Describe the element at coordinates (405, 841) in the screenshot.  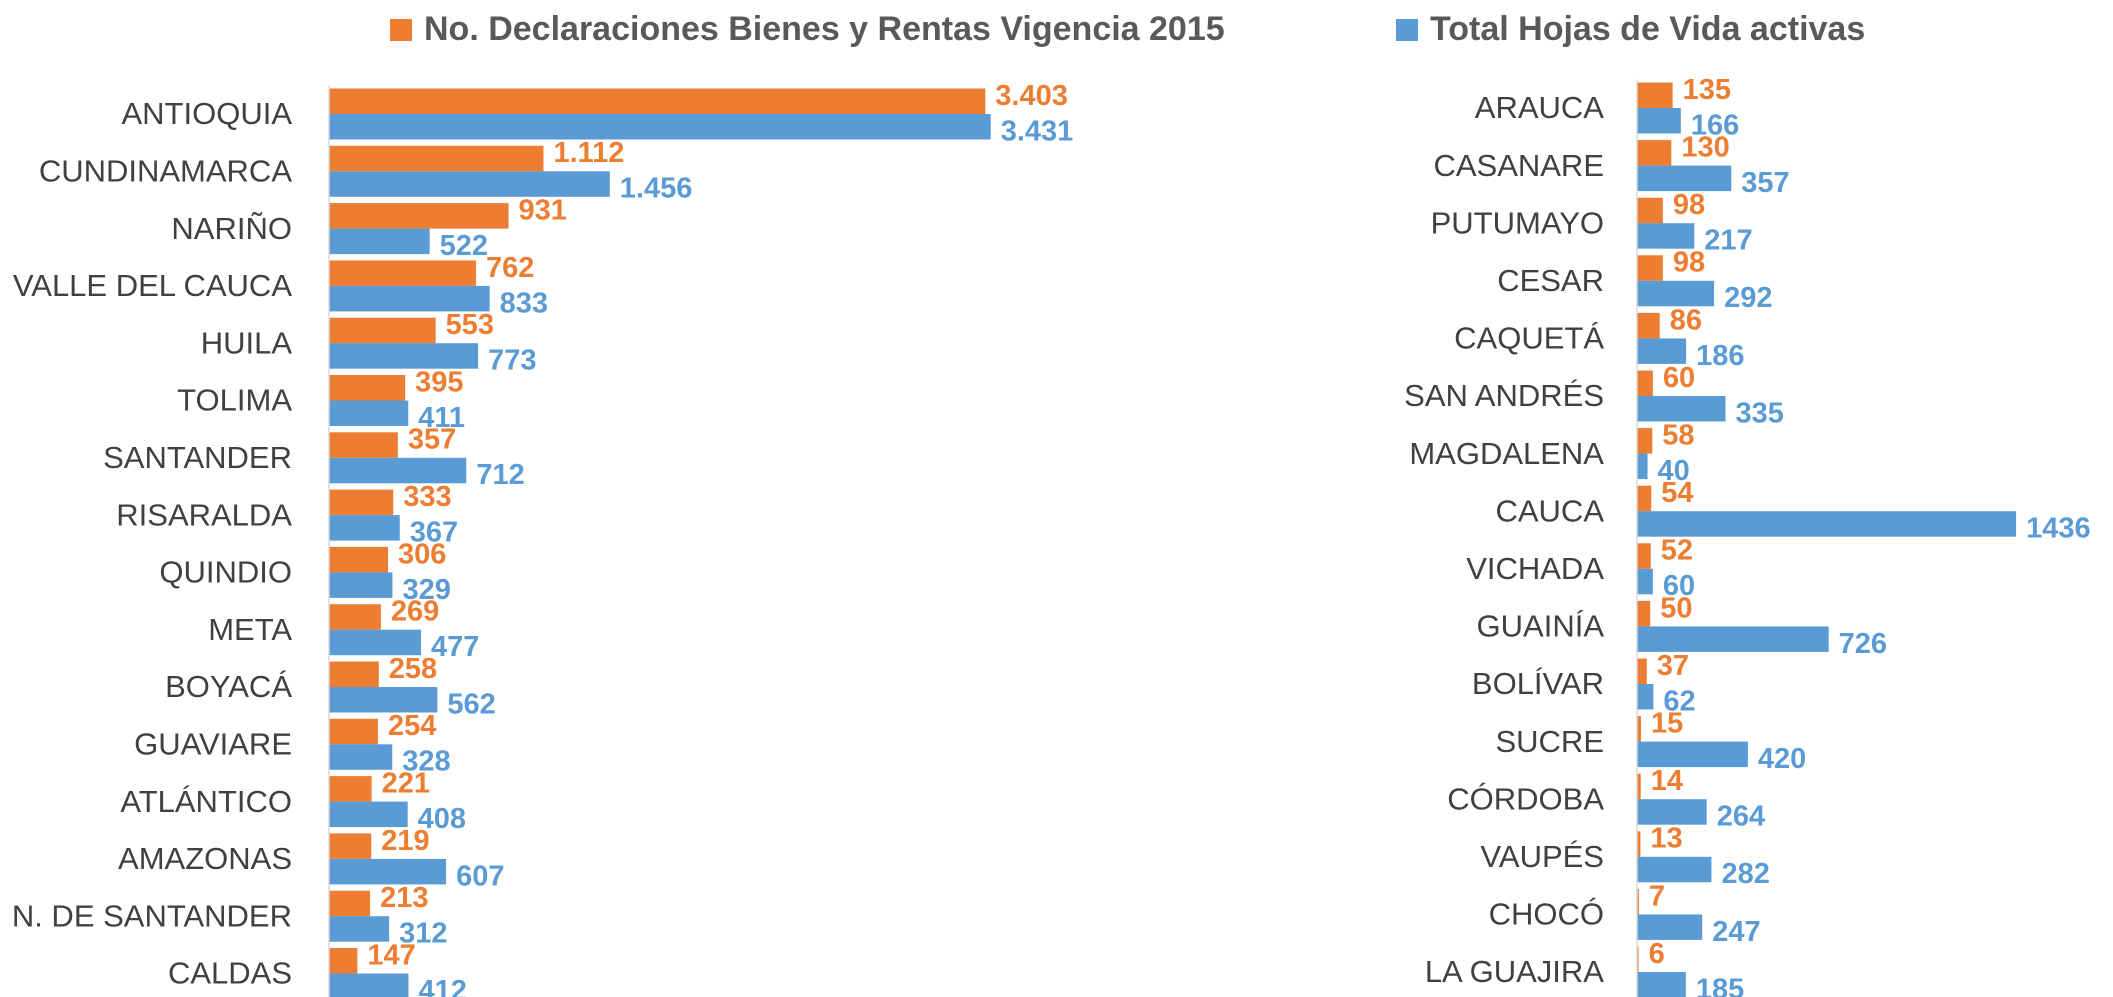
I see `value-label: 219` at that location.